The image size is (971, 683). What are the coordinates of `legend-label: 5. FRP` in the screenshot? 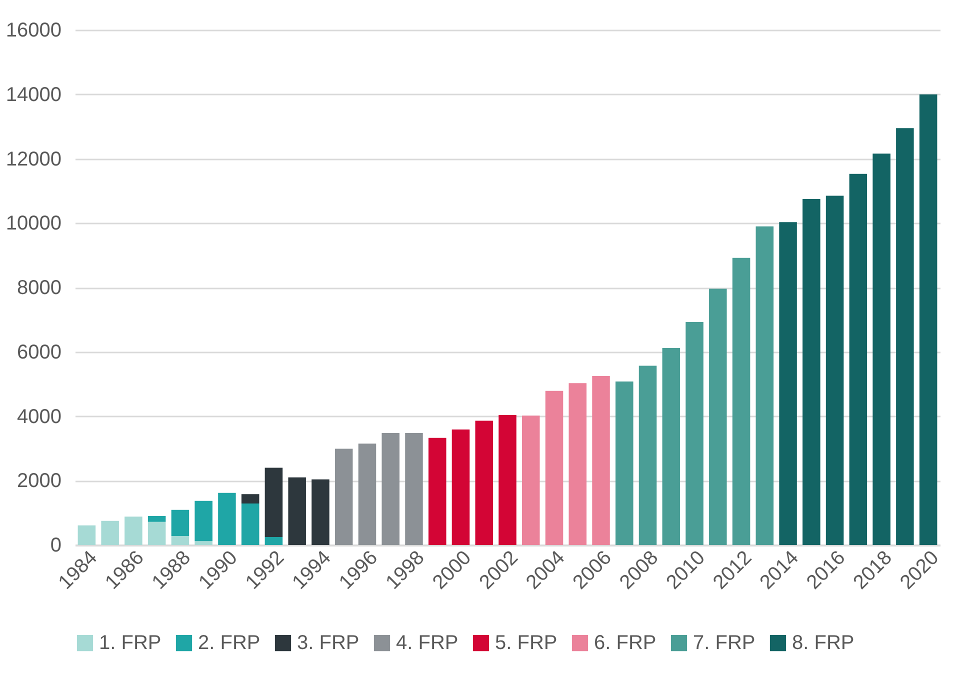 It's located at (526, 643).